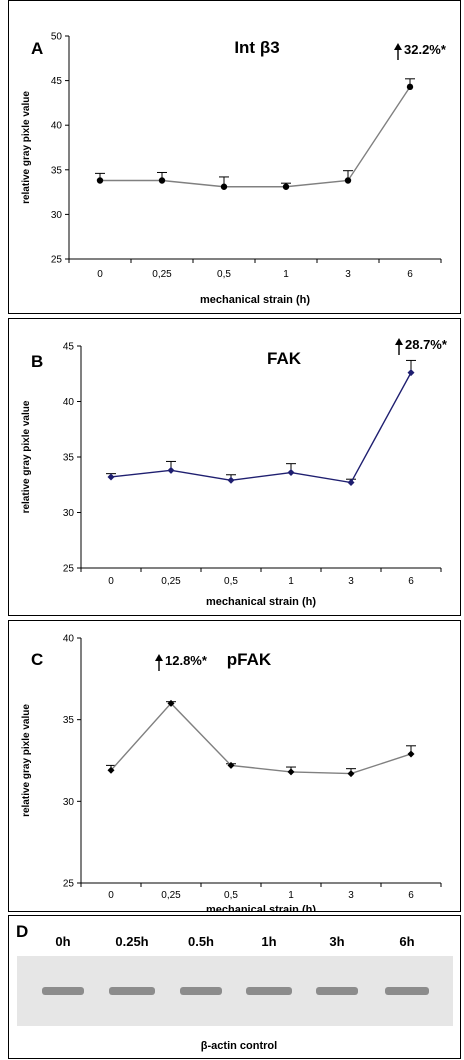 The height and width of the screenshot is (1060, 464). I want to click on panel-letter: A, so click(37, 48).